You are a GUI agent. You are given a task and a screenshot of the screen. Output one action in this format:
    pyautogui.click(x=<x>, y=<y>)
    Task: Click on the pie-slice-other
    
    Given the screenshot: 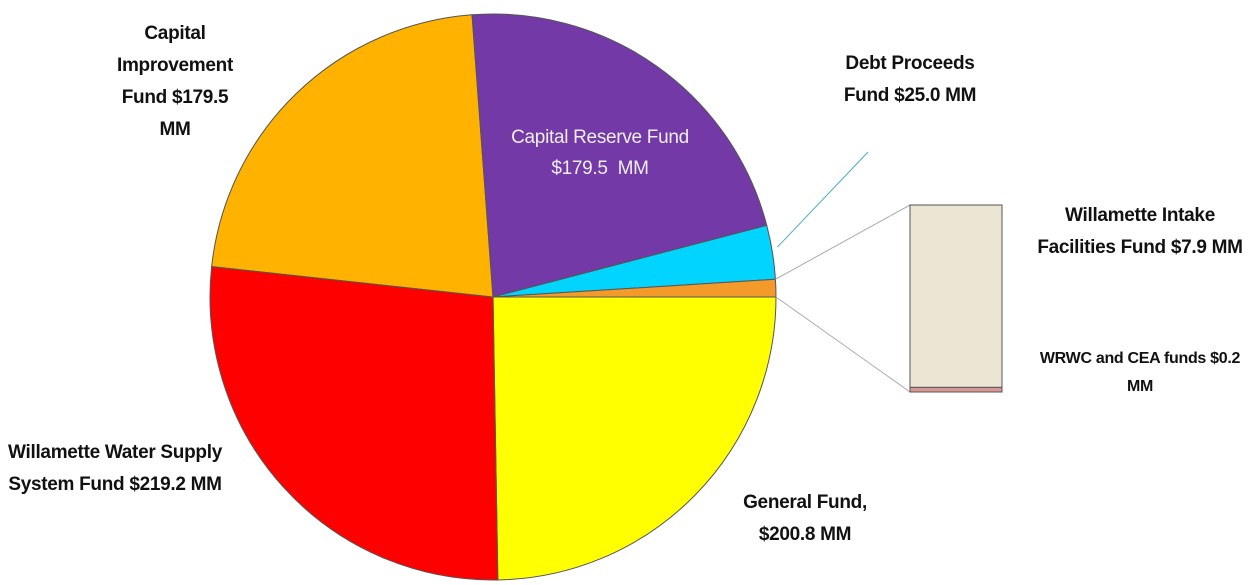 What is the action you would take?
    pyautogui.click(x=634, y=288)
    